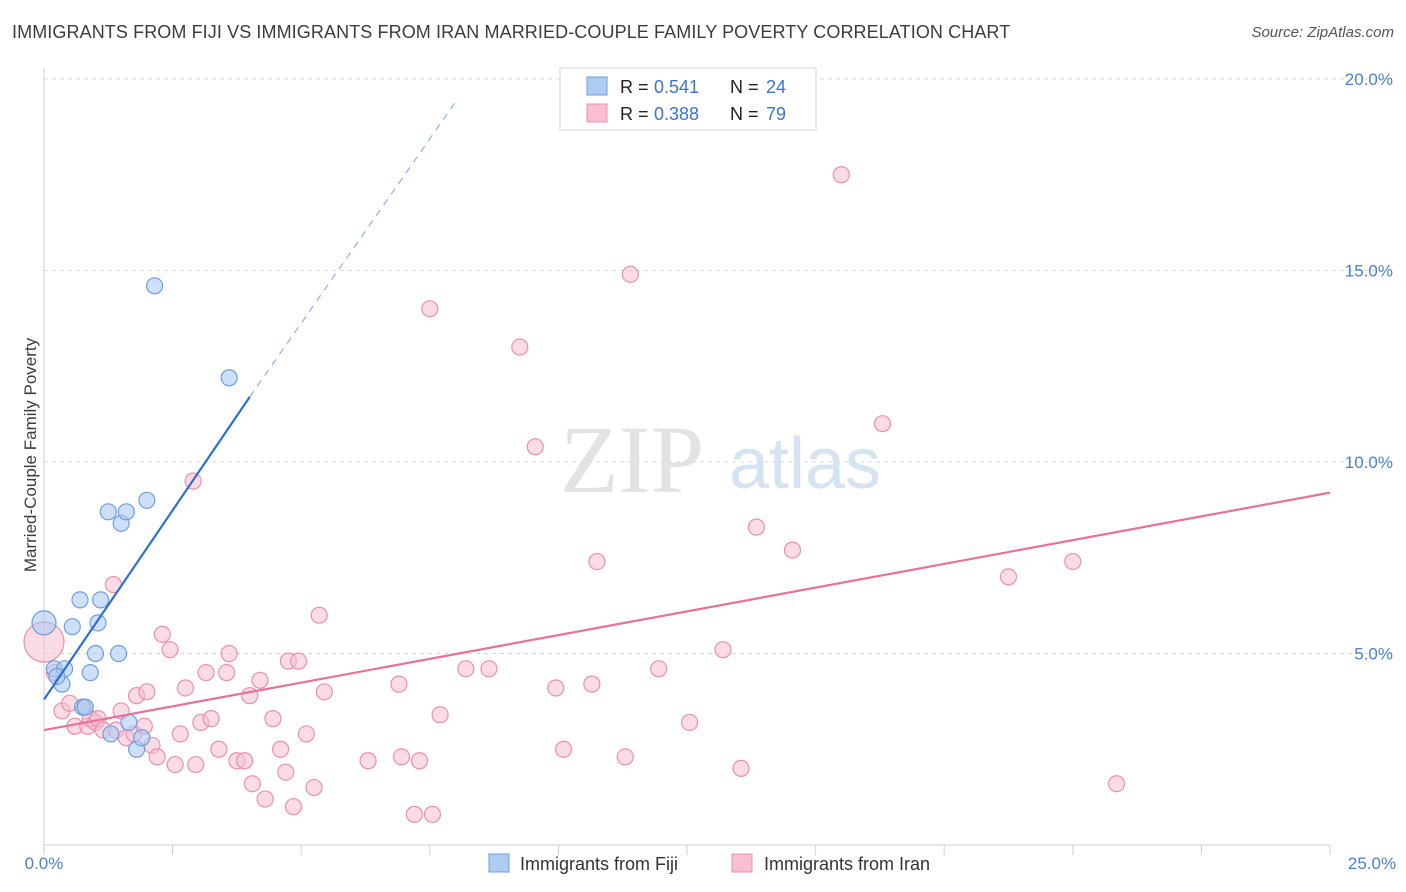 This screenshot has height=892, width=1406. Describe the element at coordinates (687, 850) in the screenshot. I see `x-axis-ticks` at that location.